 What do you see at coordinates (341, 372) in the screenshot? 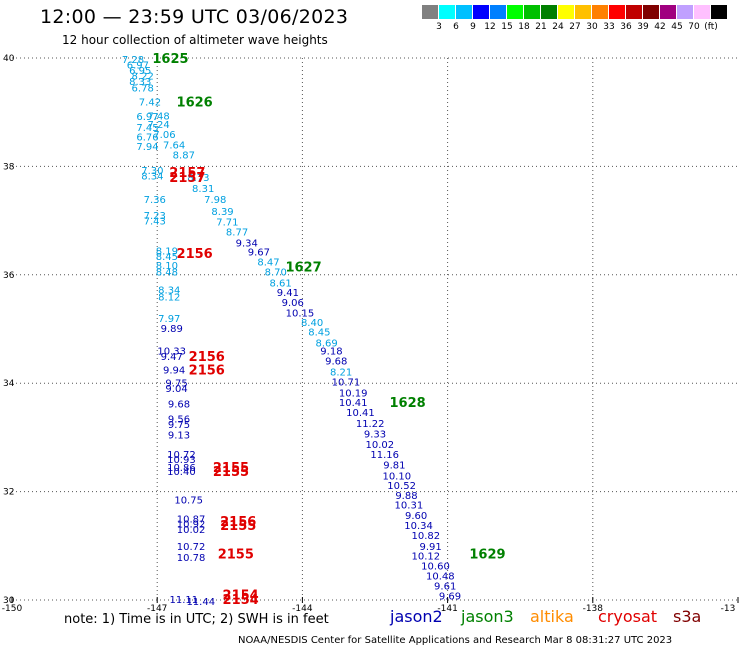
I see `wave-height-label: 8.21` at bounding box center [341, 372].